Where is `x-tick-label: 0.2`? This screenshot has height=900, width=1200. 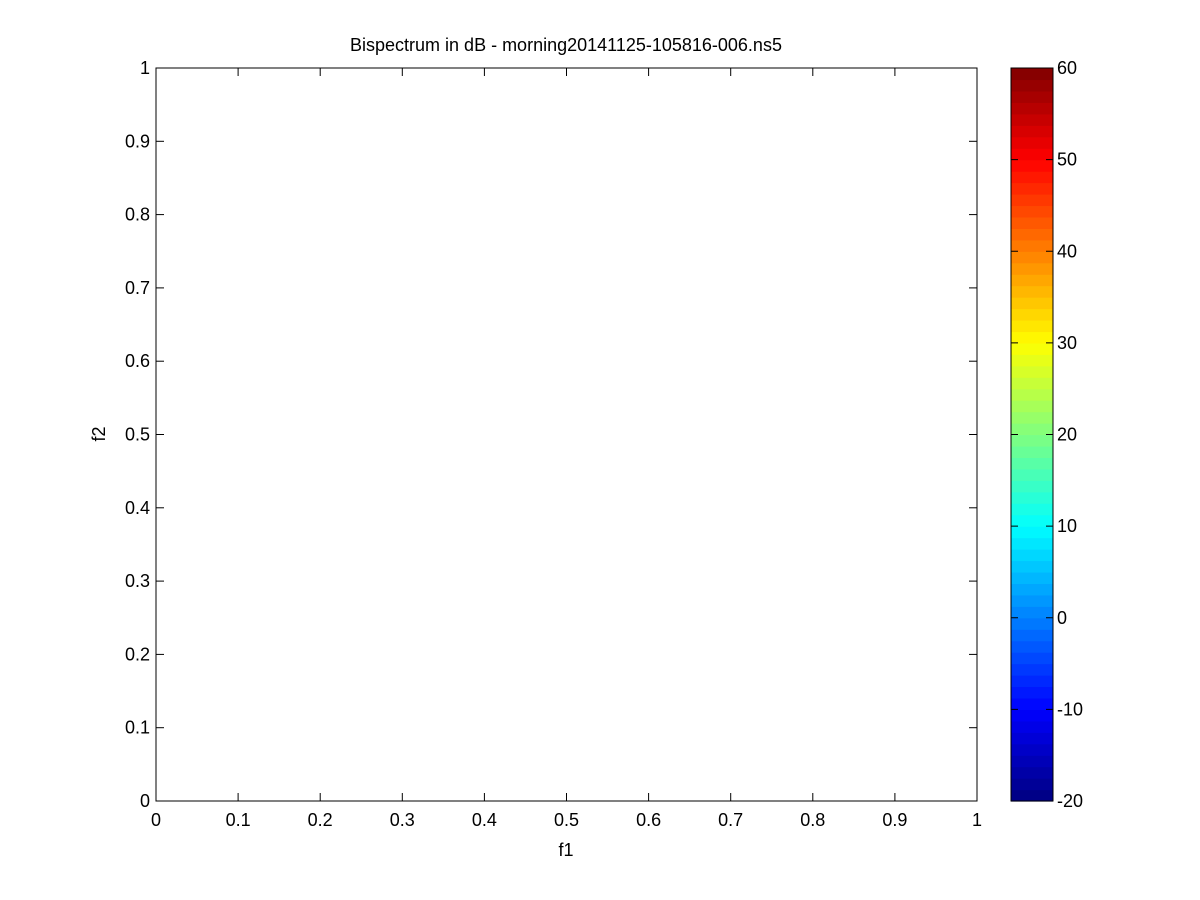 x-tick-label: 0.2 is located at coordinates (320, 820).